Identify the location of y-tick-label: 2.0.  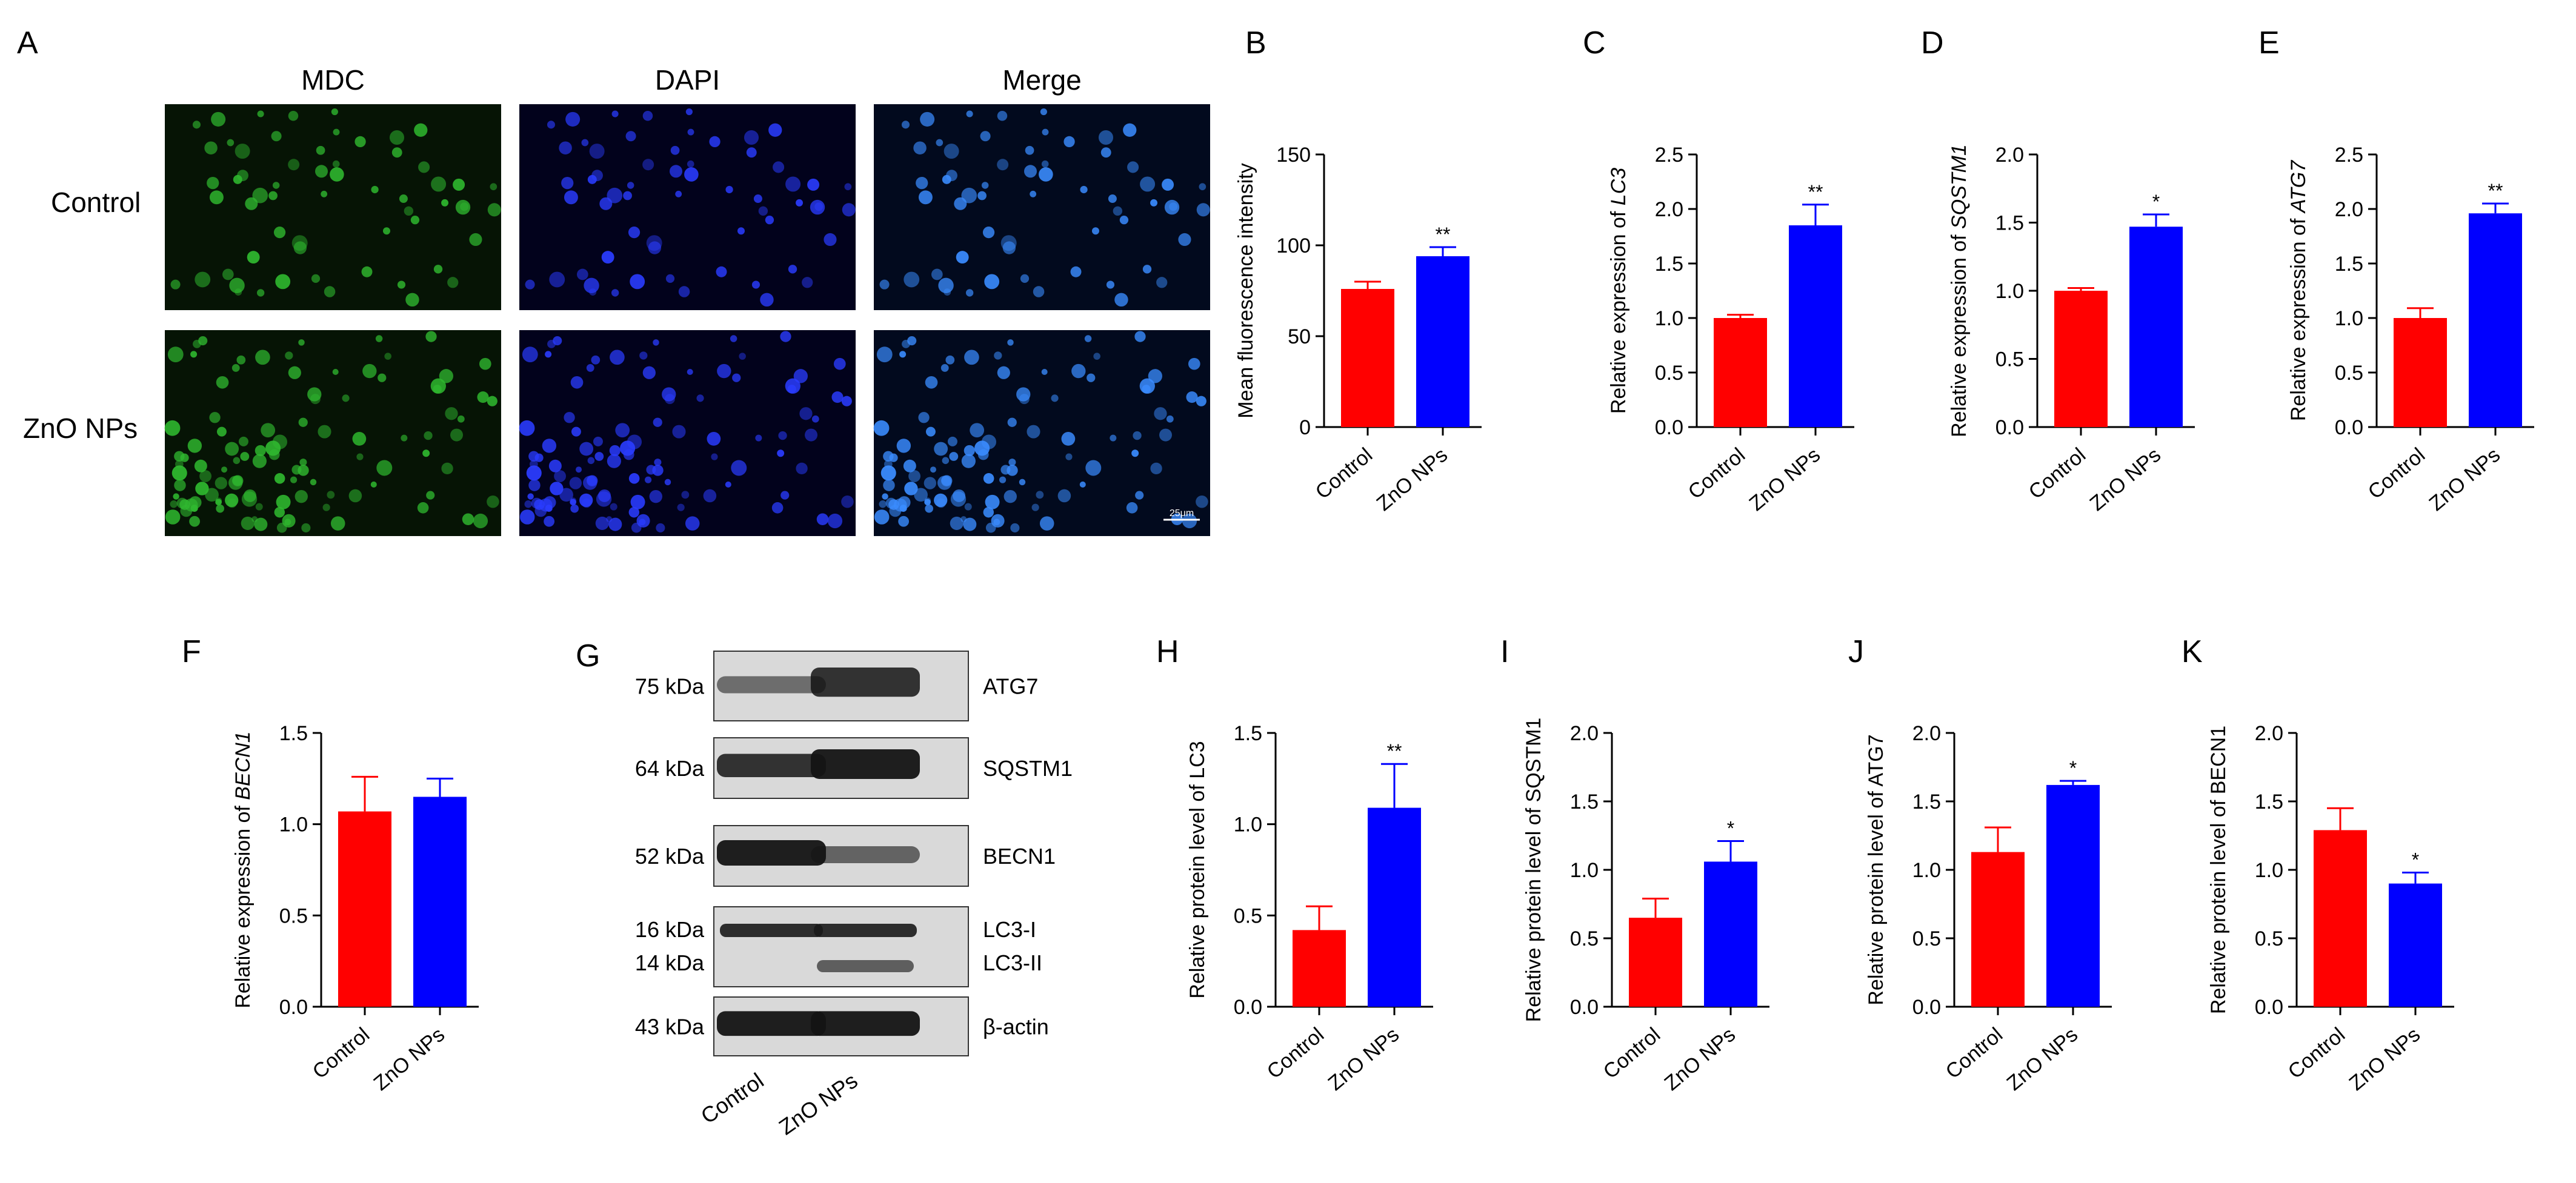
(2269, 733).